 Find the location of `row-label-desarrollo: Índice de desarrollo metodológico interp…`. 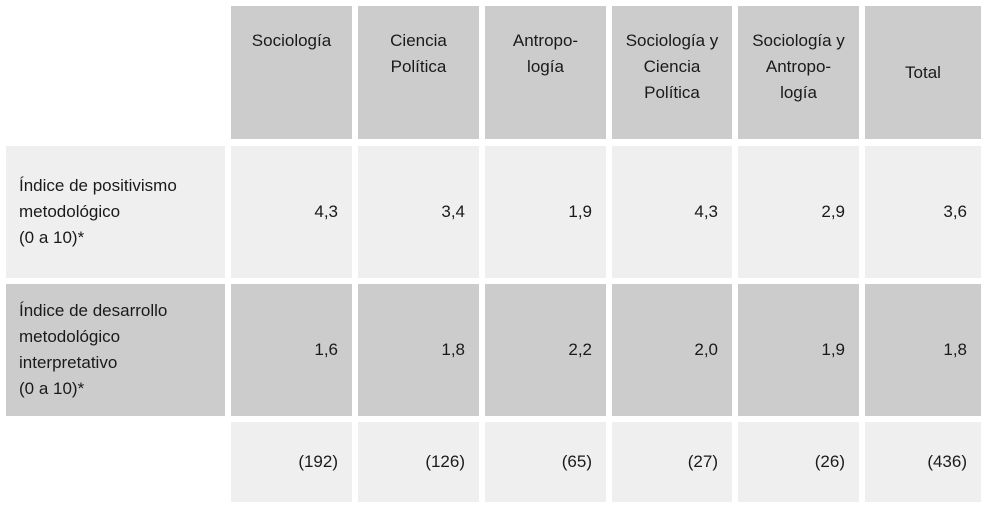

row-label-desarrollo: Índice de desarrollo metodológico interp… is located at coordinates (115, 350).